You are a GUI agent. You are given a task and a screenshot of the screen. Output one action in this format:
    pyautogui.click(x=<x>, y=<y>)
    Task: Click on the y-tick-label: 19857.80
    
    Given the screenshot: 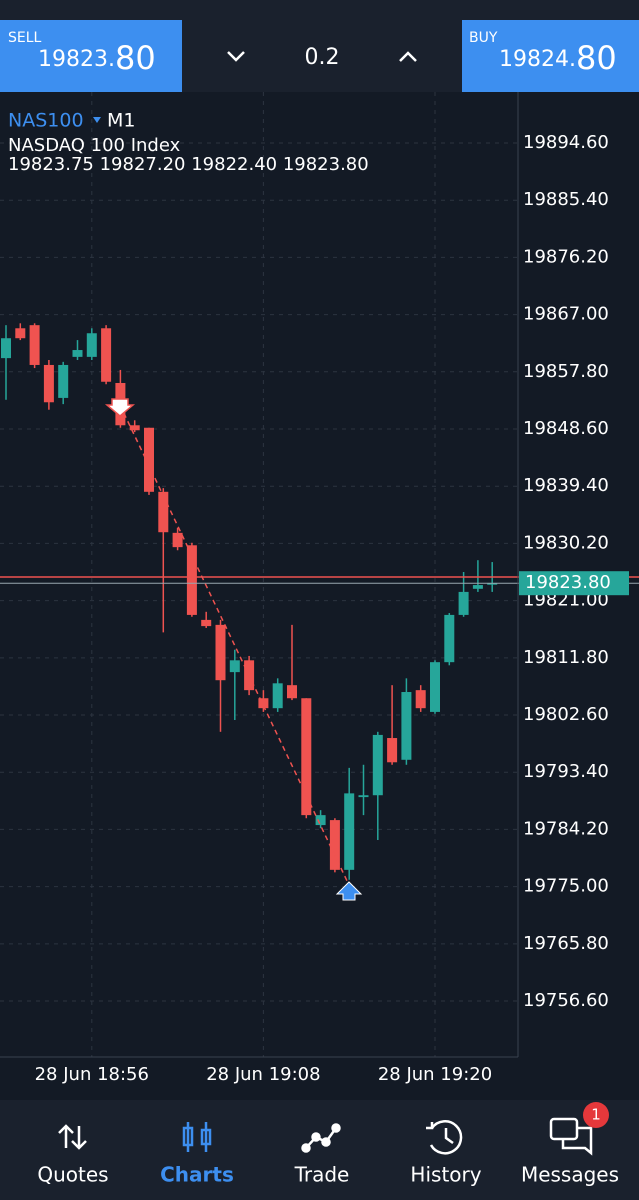 What is the action you would take?
    pyautogui.click(x=566, y=371)
    